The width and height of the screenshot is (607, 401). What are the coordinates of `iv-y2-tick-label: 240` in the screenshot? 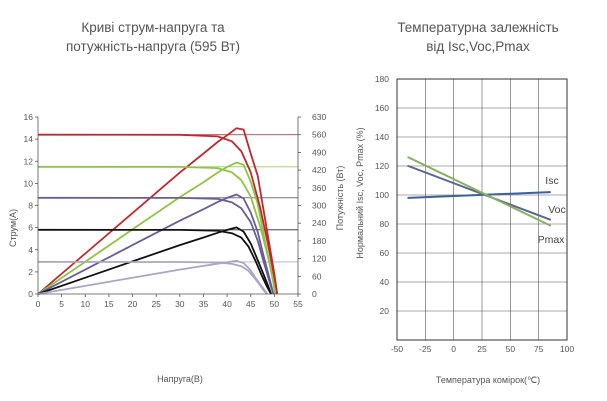 It's located at (319, 223).